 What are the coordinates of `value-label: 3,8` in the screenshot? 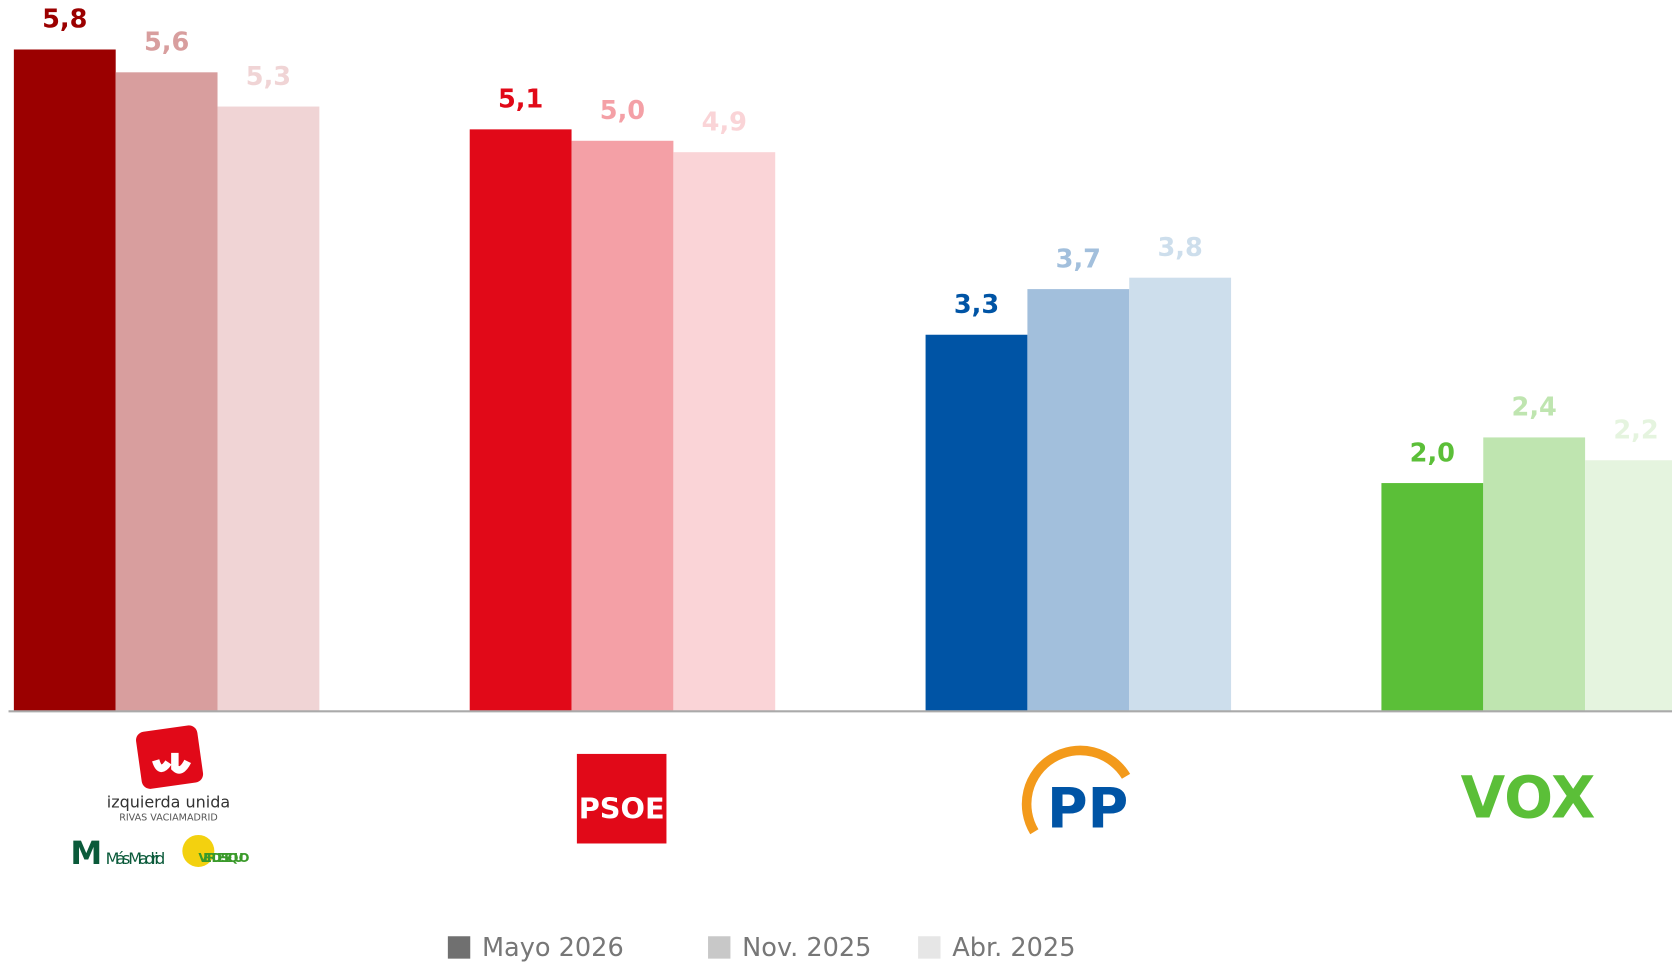 It's located at (1180, 248).